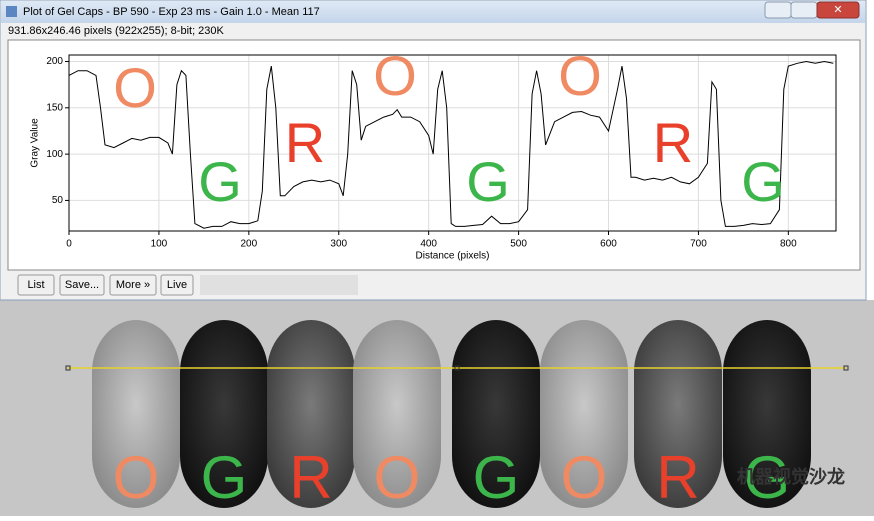 The width and height of the screenshot is (874, 521). I want to click on x-tick-label: 200, so click(248, 244).